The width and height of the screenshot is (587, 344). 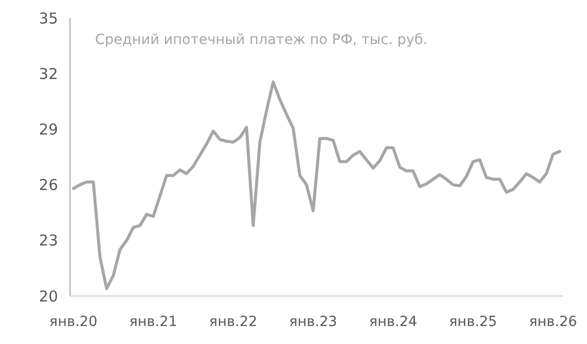 I want to click on x-tick-label: янв.23, so click(x=313, y=322).